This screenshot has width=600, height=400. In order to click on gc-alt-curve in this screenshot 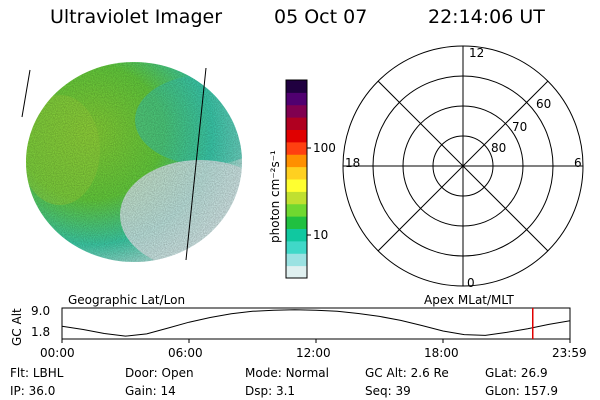, I will do `click(316, 323)`.